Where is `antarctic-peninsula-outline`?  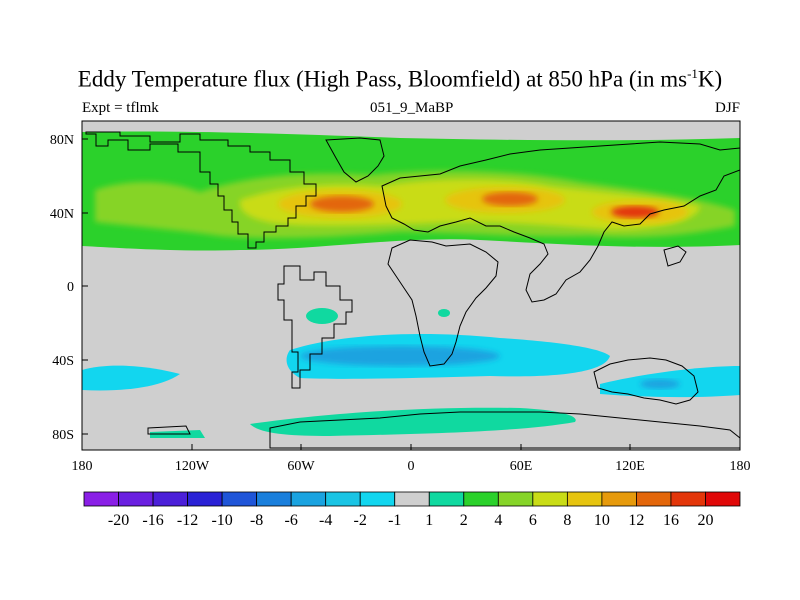
antarctic-peninsula-outline is located at coordinates (169, 430).